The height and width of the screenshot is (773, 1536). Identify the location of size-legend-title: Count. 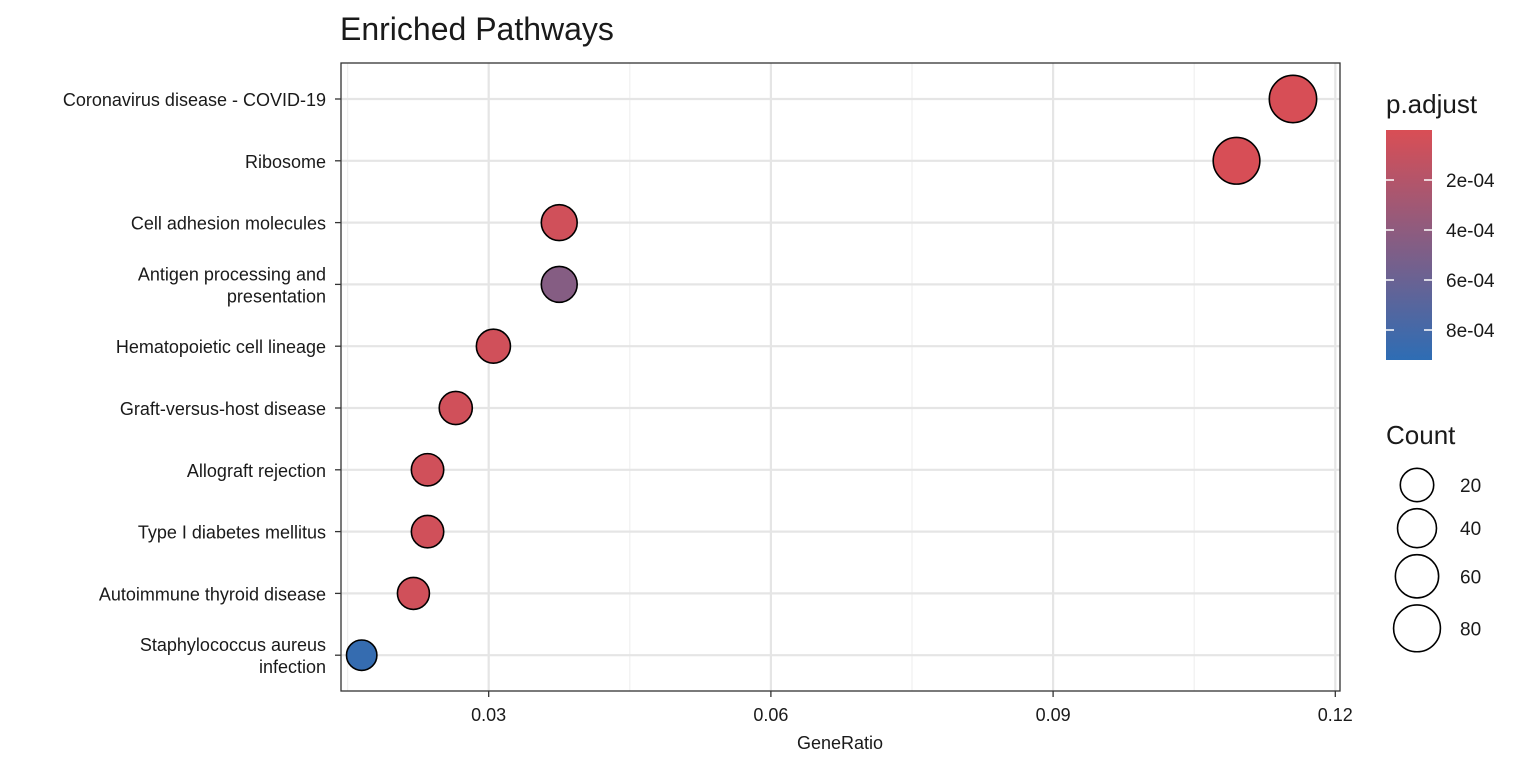
(1421, 435).